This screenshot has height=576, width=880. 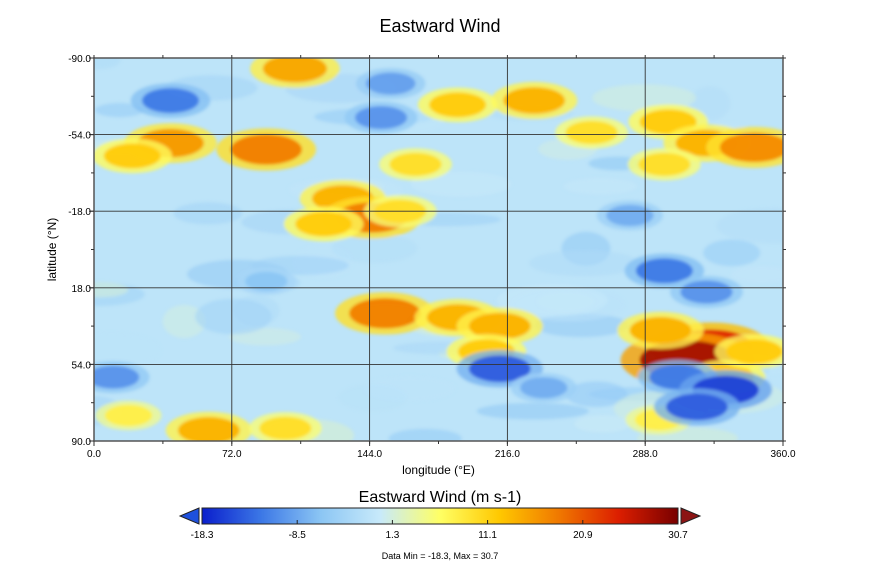 What do you see at coordinates (82, 442) in the screenshot?
I see `y-tick-label: 90.0` at bounding box center [82, 442].